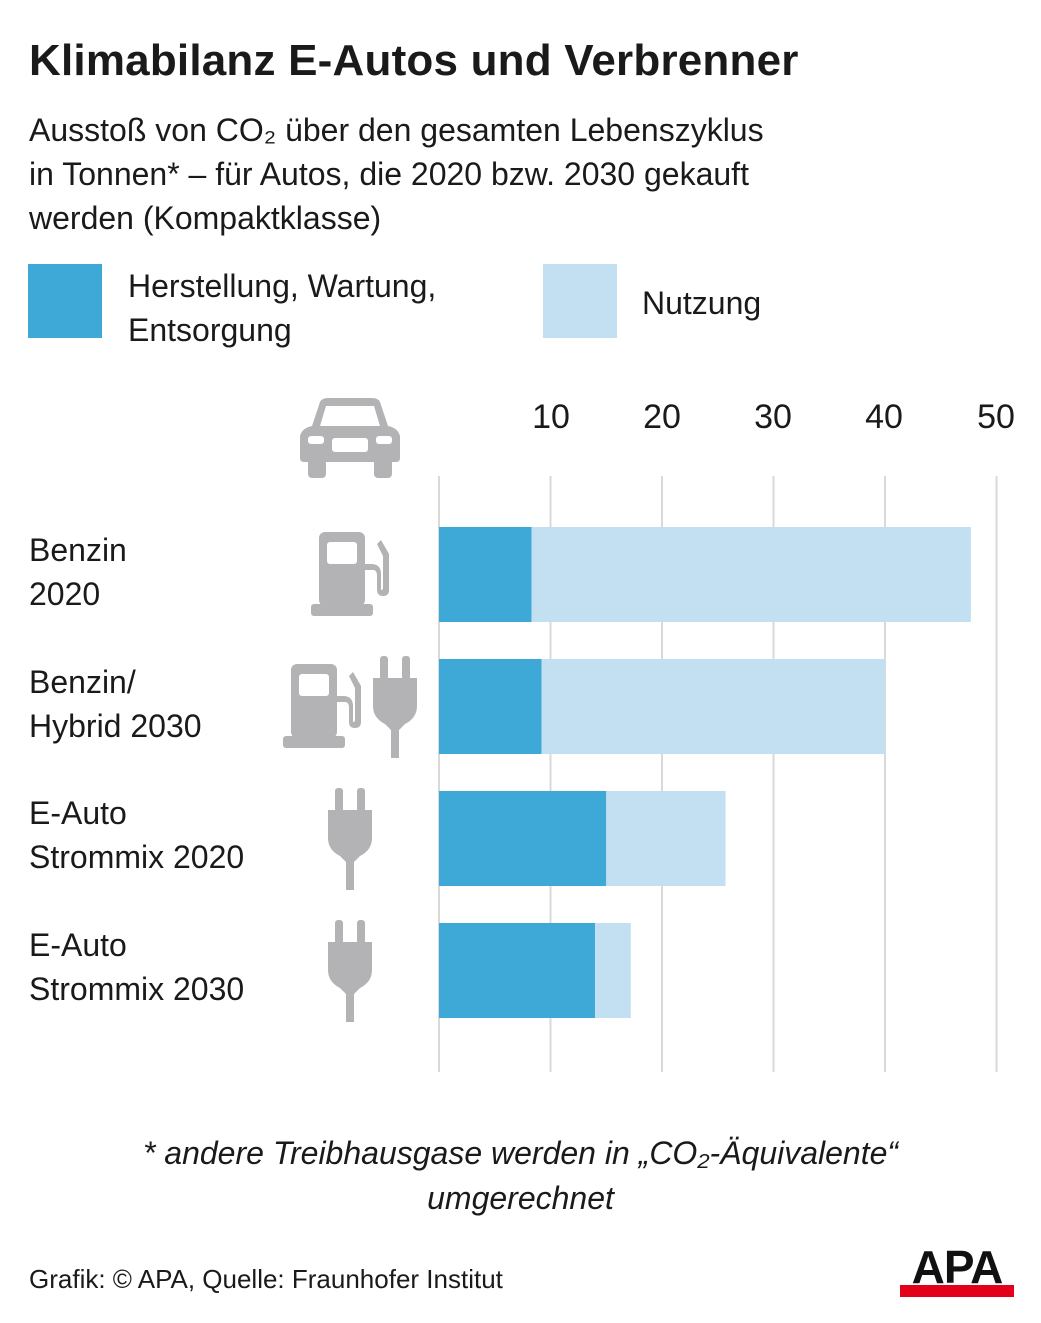  What do you see at coordinates (137, 857) in the screenshot?
I see `category-label-eauto-2020-line-2: Strommix 2020` at bounding box center [137, 857].